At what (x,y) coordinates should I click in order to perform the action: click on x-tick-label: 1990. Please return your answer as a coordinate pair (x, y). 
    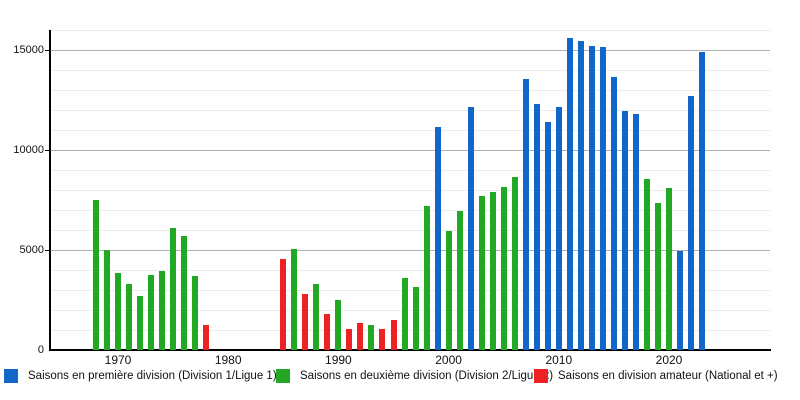
    Looking at the image, I should click on (338, 360).